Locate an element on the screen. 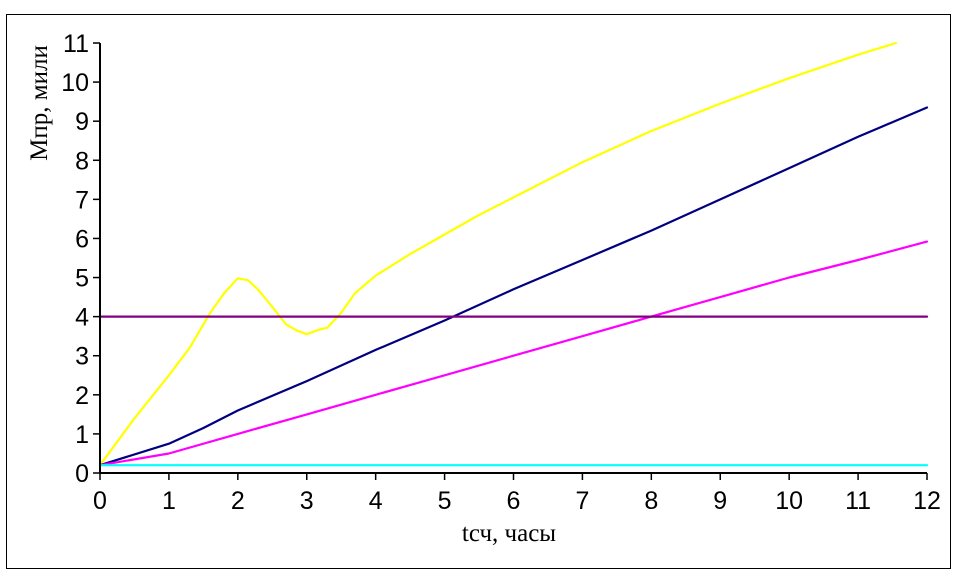 The image size is (959, 578). x-tick-label: 4 is located at coordinates (376, 501).